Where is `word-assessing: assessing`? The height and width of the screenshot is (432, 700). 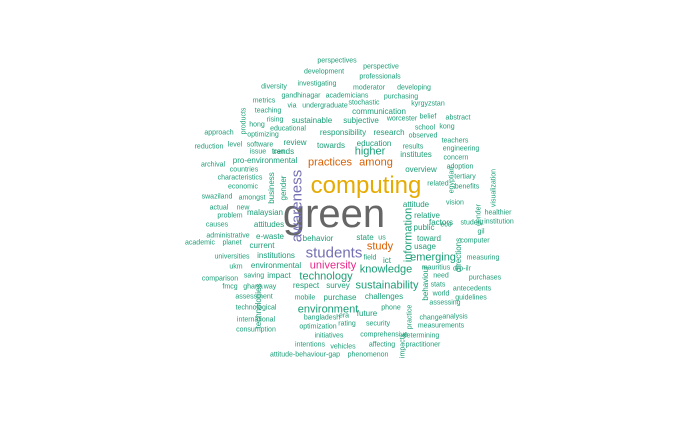
word-assessing: assessing is located at coordinates (445, 303).